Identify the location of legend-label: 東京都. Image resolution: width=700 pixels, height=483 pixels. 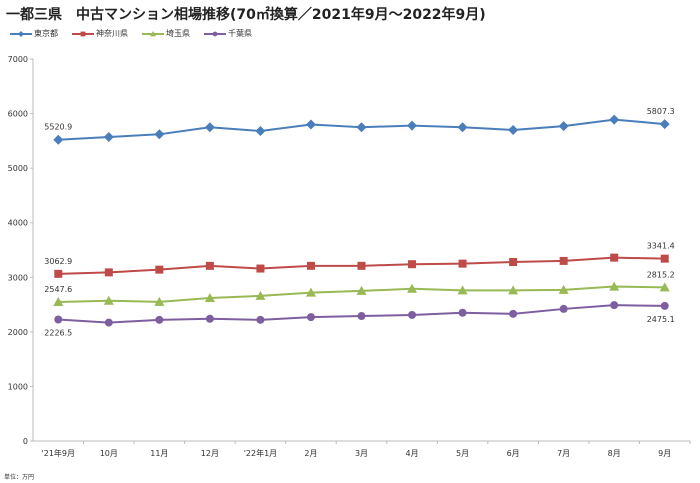
(46, 33).